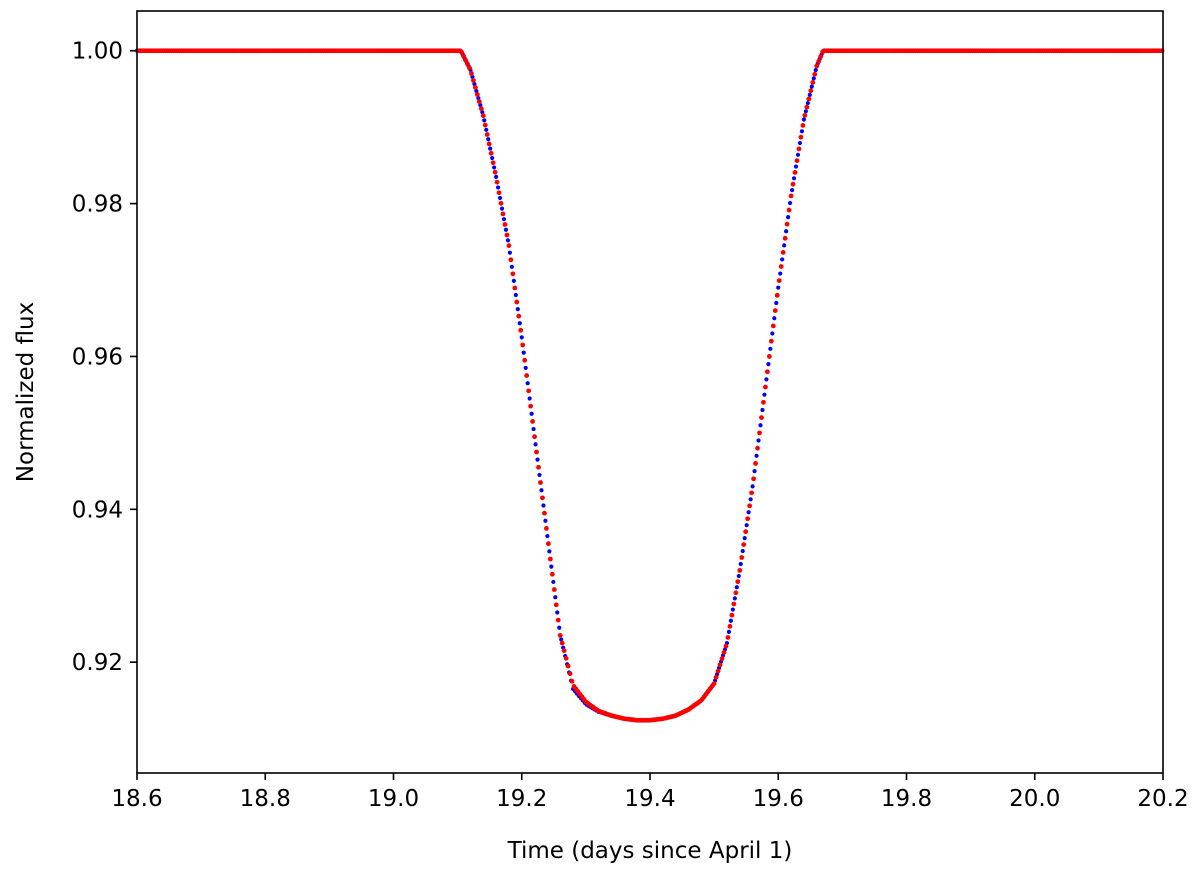  Describe the element at coordinates (778, 799) in the screenshot. I see `x-tick-label: 19.6` at that location.